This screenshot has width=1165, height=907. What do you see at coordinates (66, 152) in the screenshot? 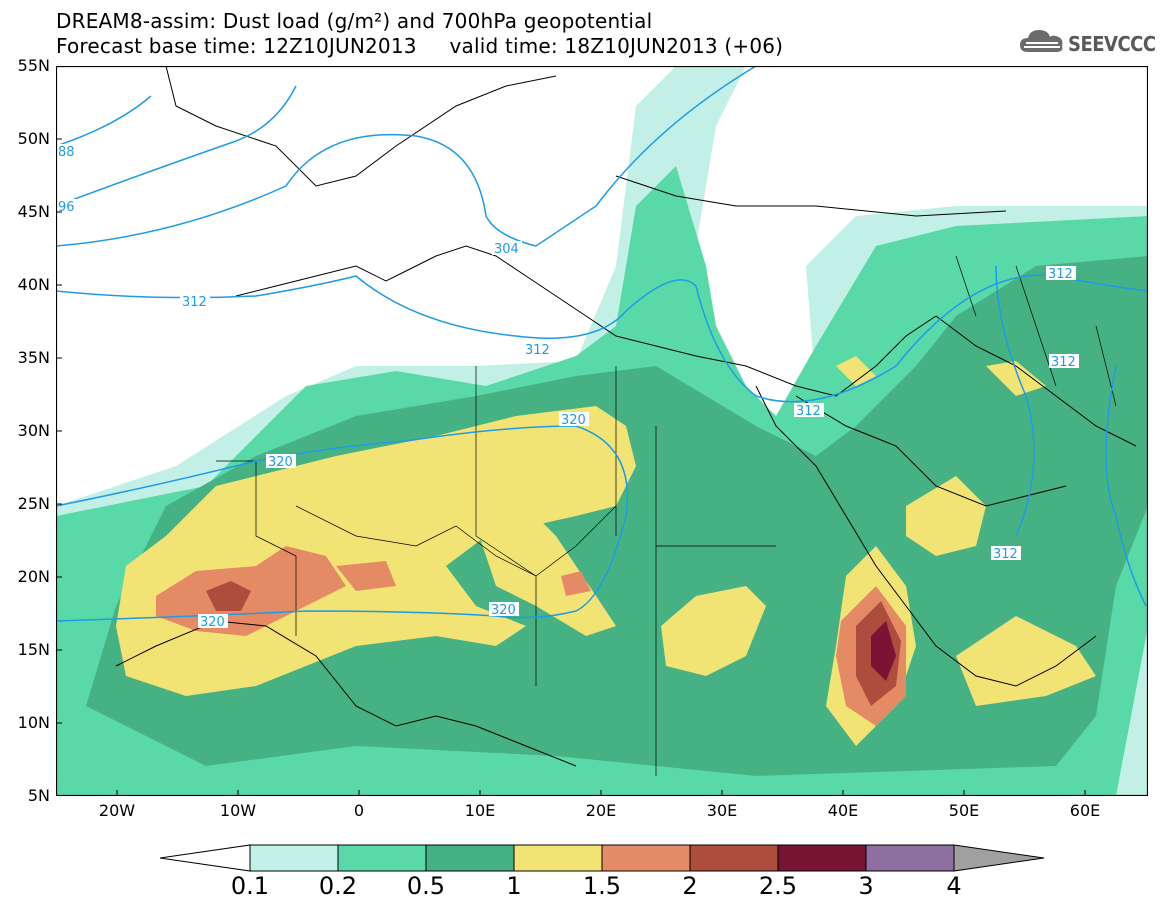
I see `contour-label: 88` at bounding box center [66, 152].